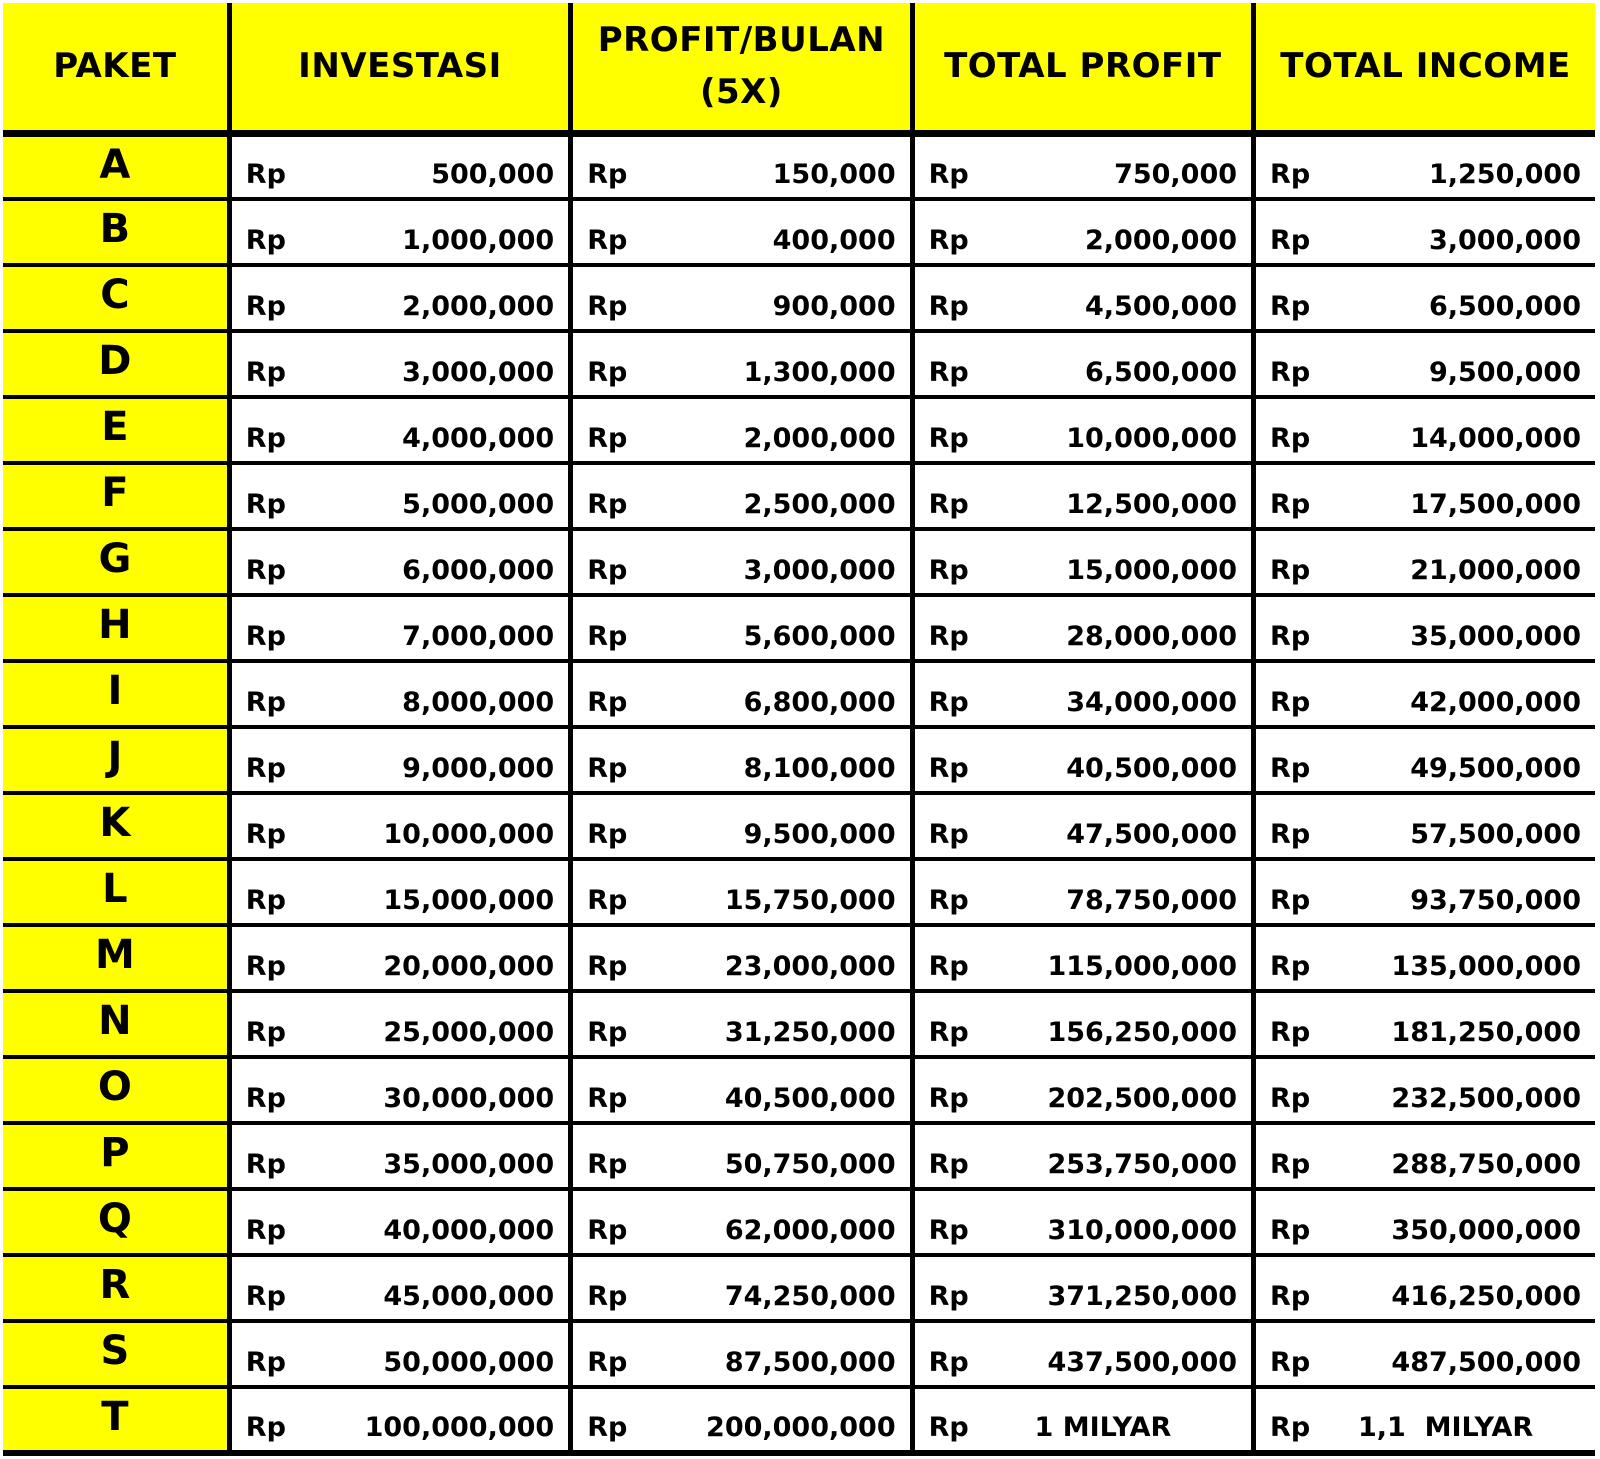  What do you see at coordinates (1495, 636) in the screenshot?
I see `total-income-value: 35,000,000` at bounding box center [1495, 636].